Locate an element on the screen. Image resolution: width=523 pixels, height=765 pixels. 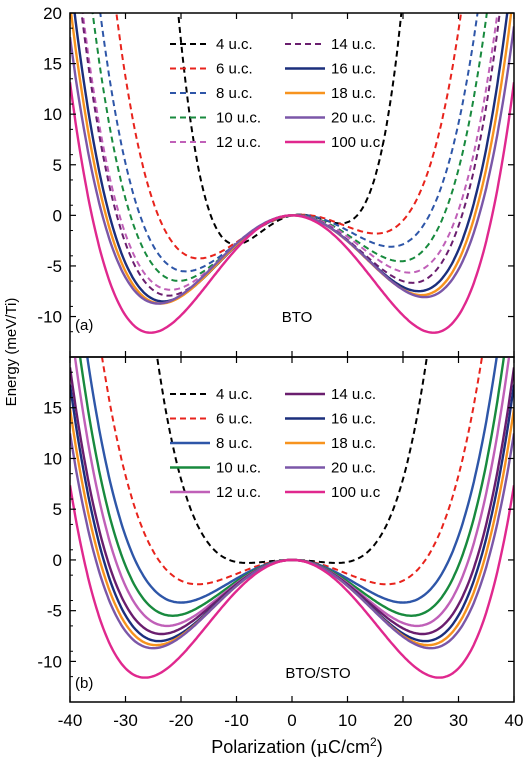
y-tick-label: 20 is located at coordinates (52, 13).